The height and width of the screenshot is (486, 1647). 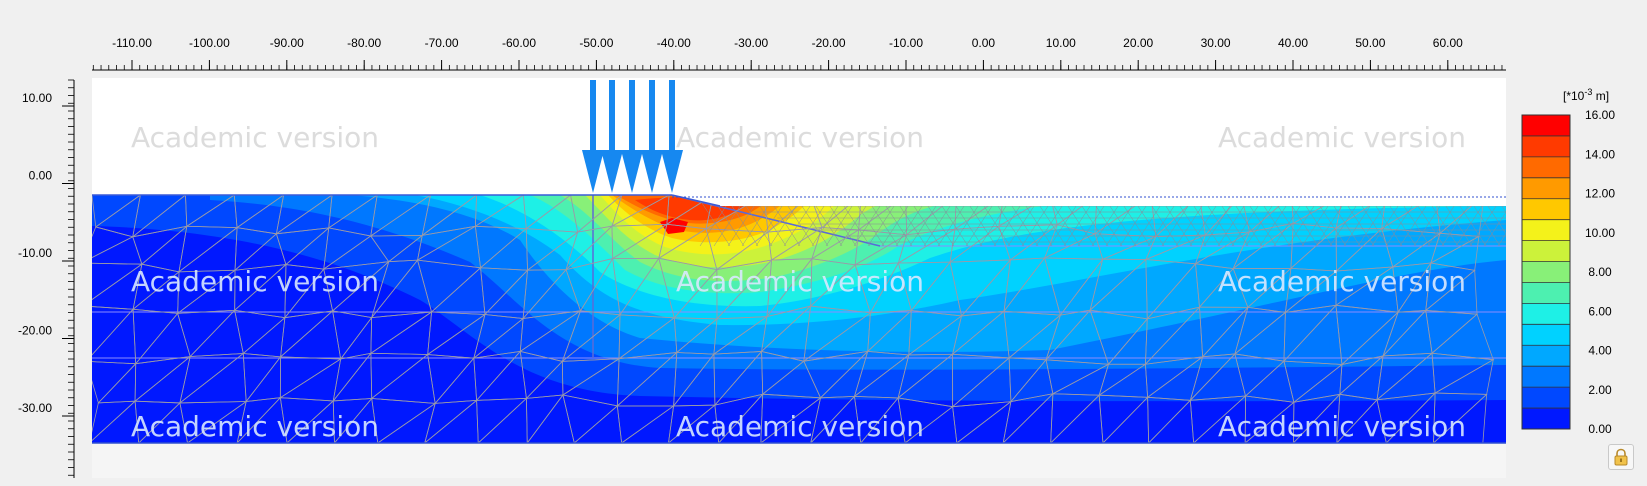 I want to click on lock-button, so click(x=1621, y=457).